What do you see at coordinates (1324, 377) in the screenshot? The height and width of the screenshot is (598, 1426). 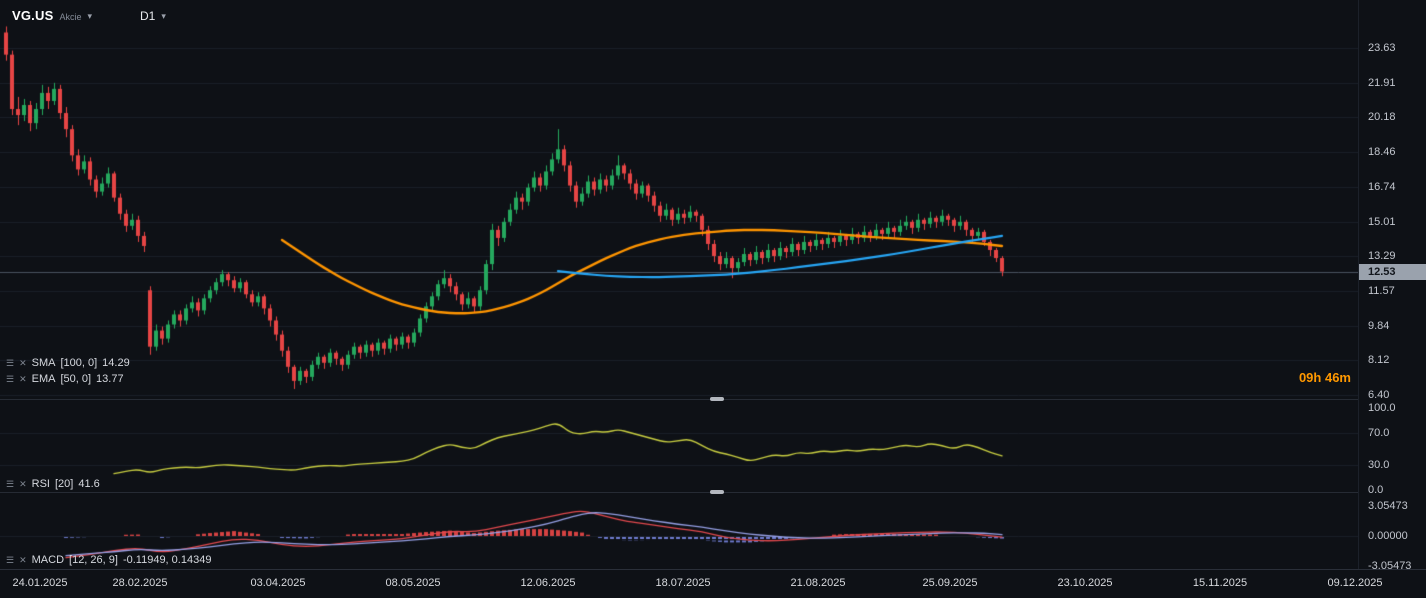 I see `session-countdown: 09h 46m` at bounding box center [1324, 377].